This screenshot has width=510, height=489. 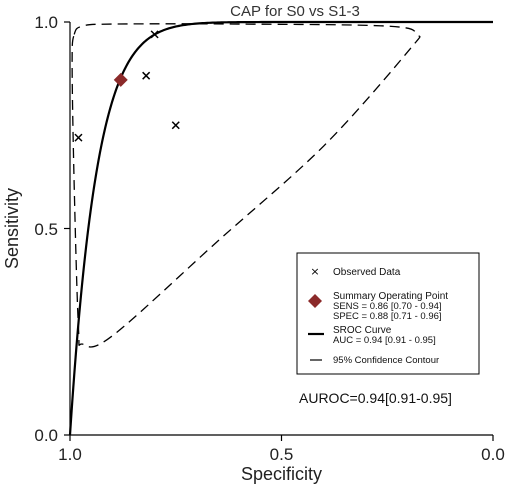 I want to click on legend-sroc-title: SROC Curve, so click(x=362, y=330).